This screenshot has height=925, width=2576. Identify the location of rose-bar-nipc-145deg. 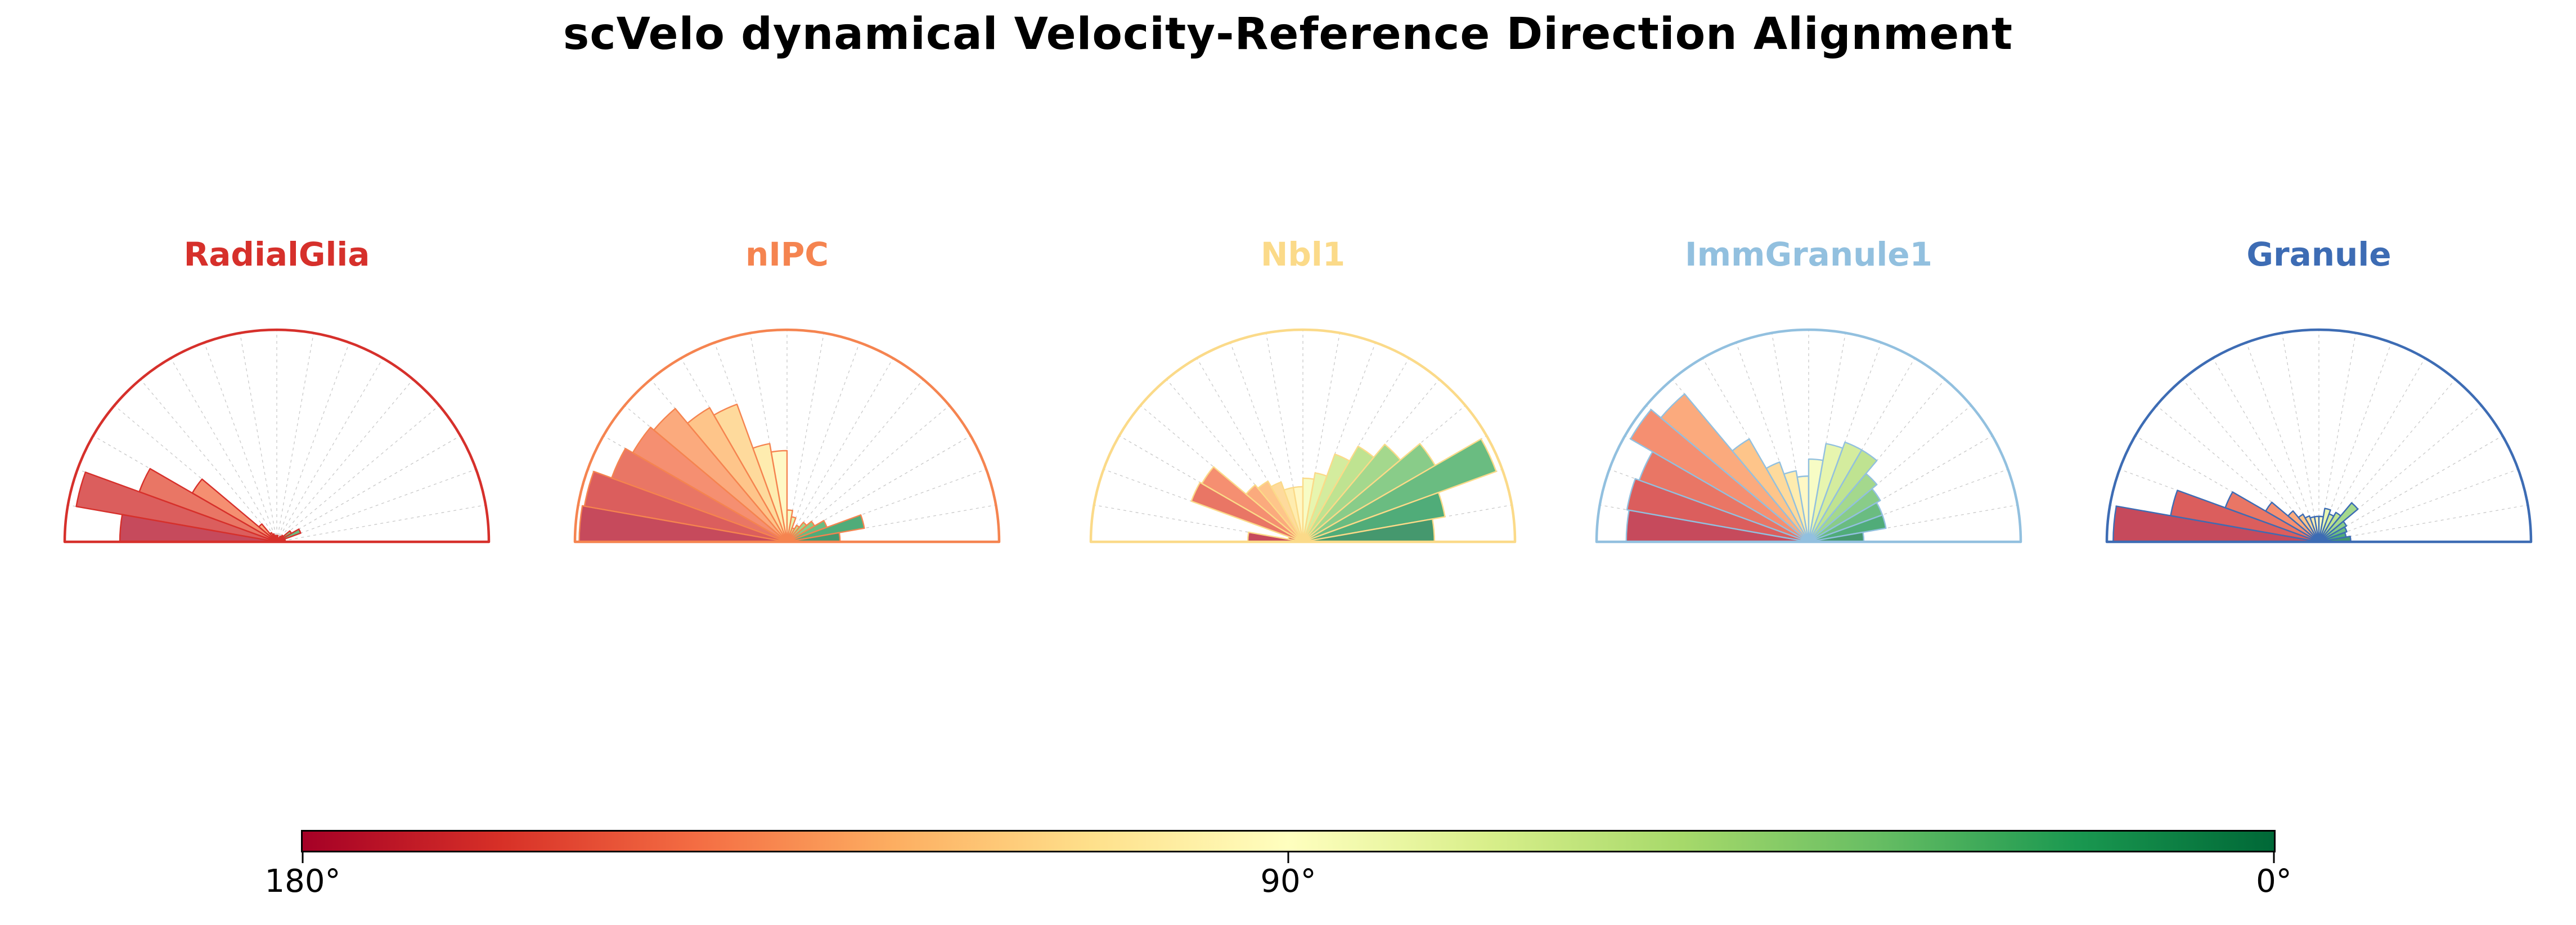
(710, 484).